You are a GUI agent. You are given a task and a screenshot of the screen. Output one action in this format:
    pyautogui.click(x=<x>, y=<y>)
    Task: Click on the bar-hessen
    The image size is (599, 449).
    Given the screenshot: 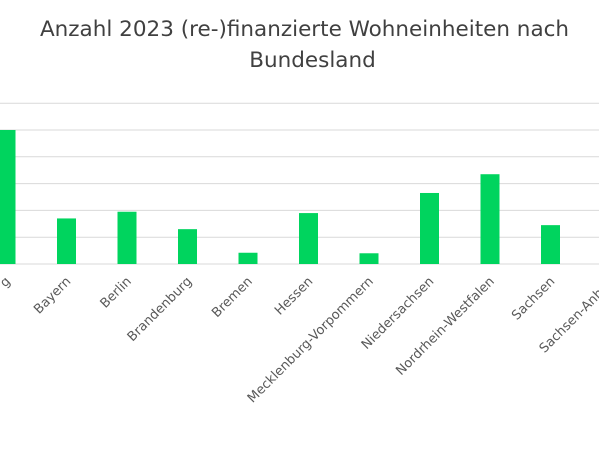 What is the action you would take?
    pyautogui.click(x=308, y=238)
    